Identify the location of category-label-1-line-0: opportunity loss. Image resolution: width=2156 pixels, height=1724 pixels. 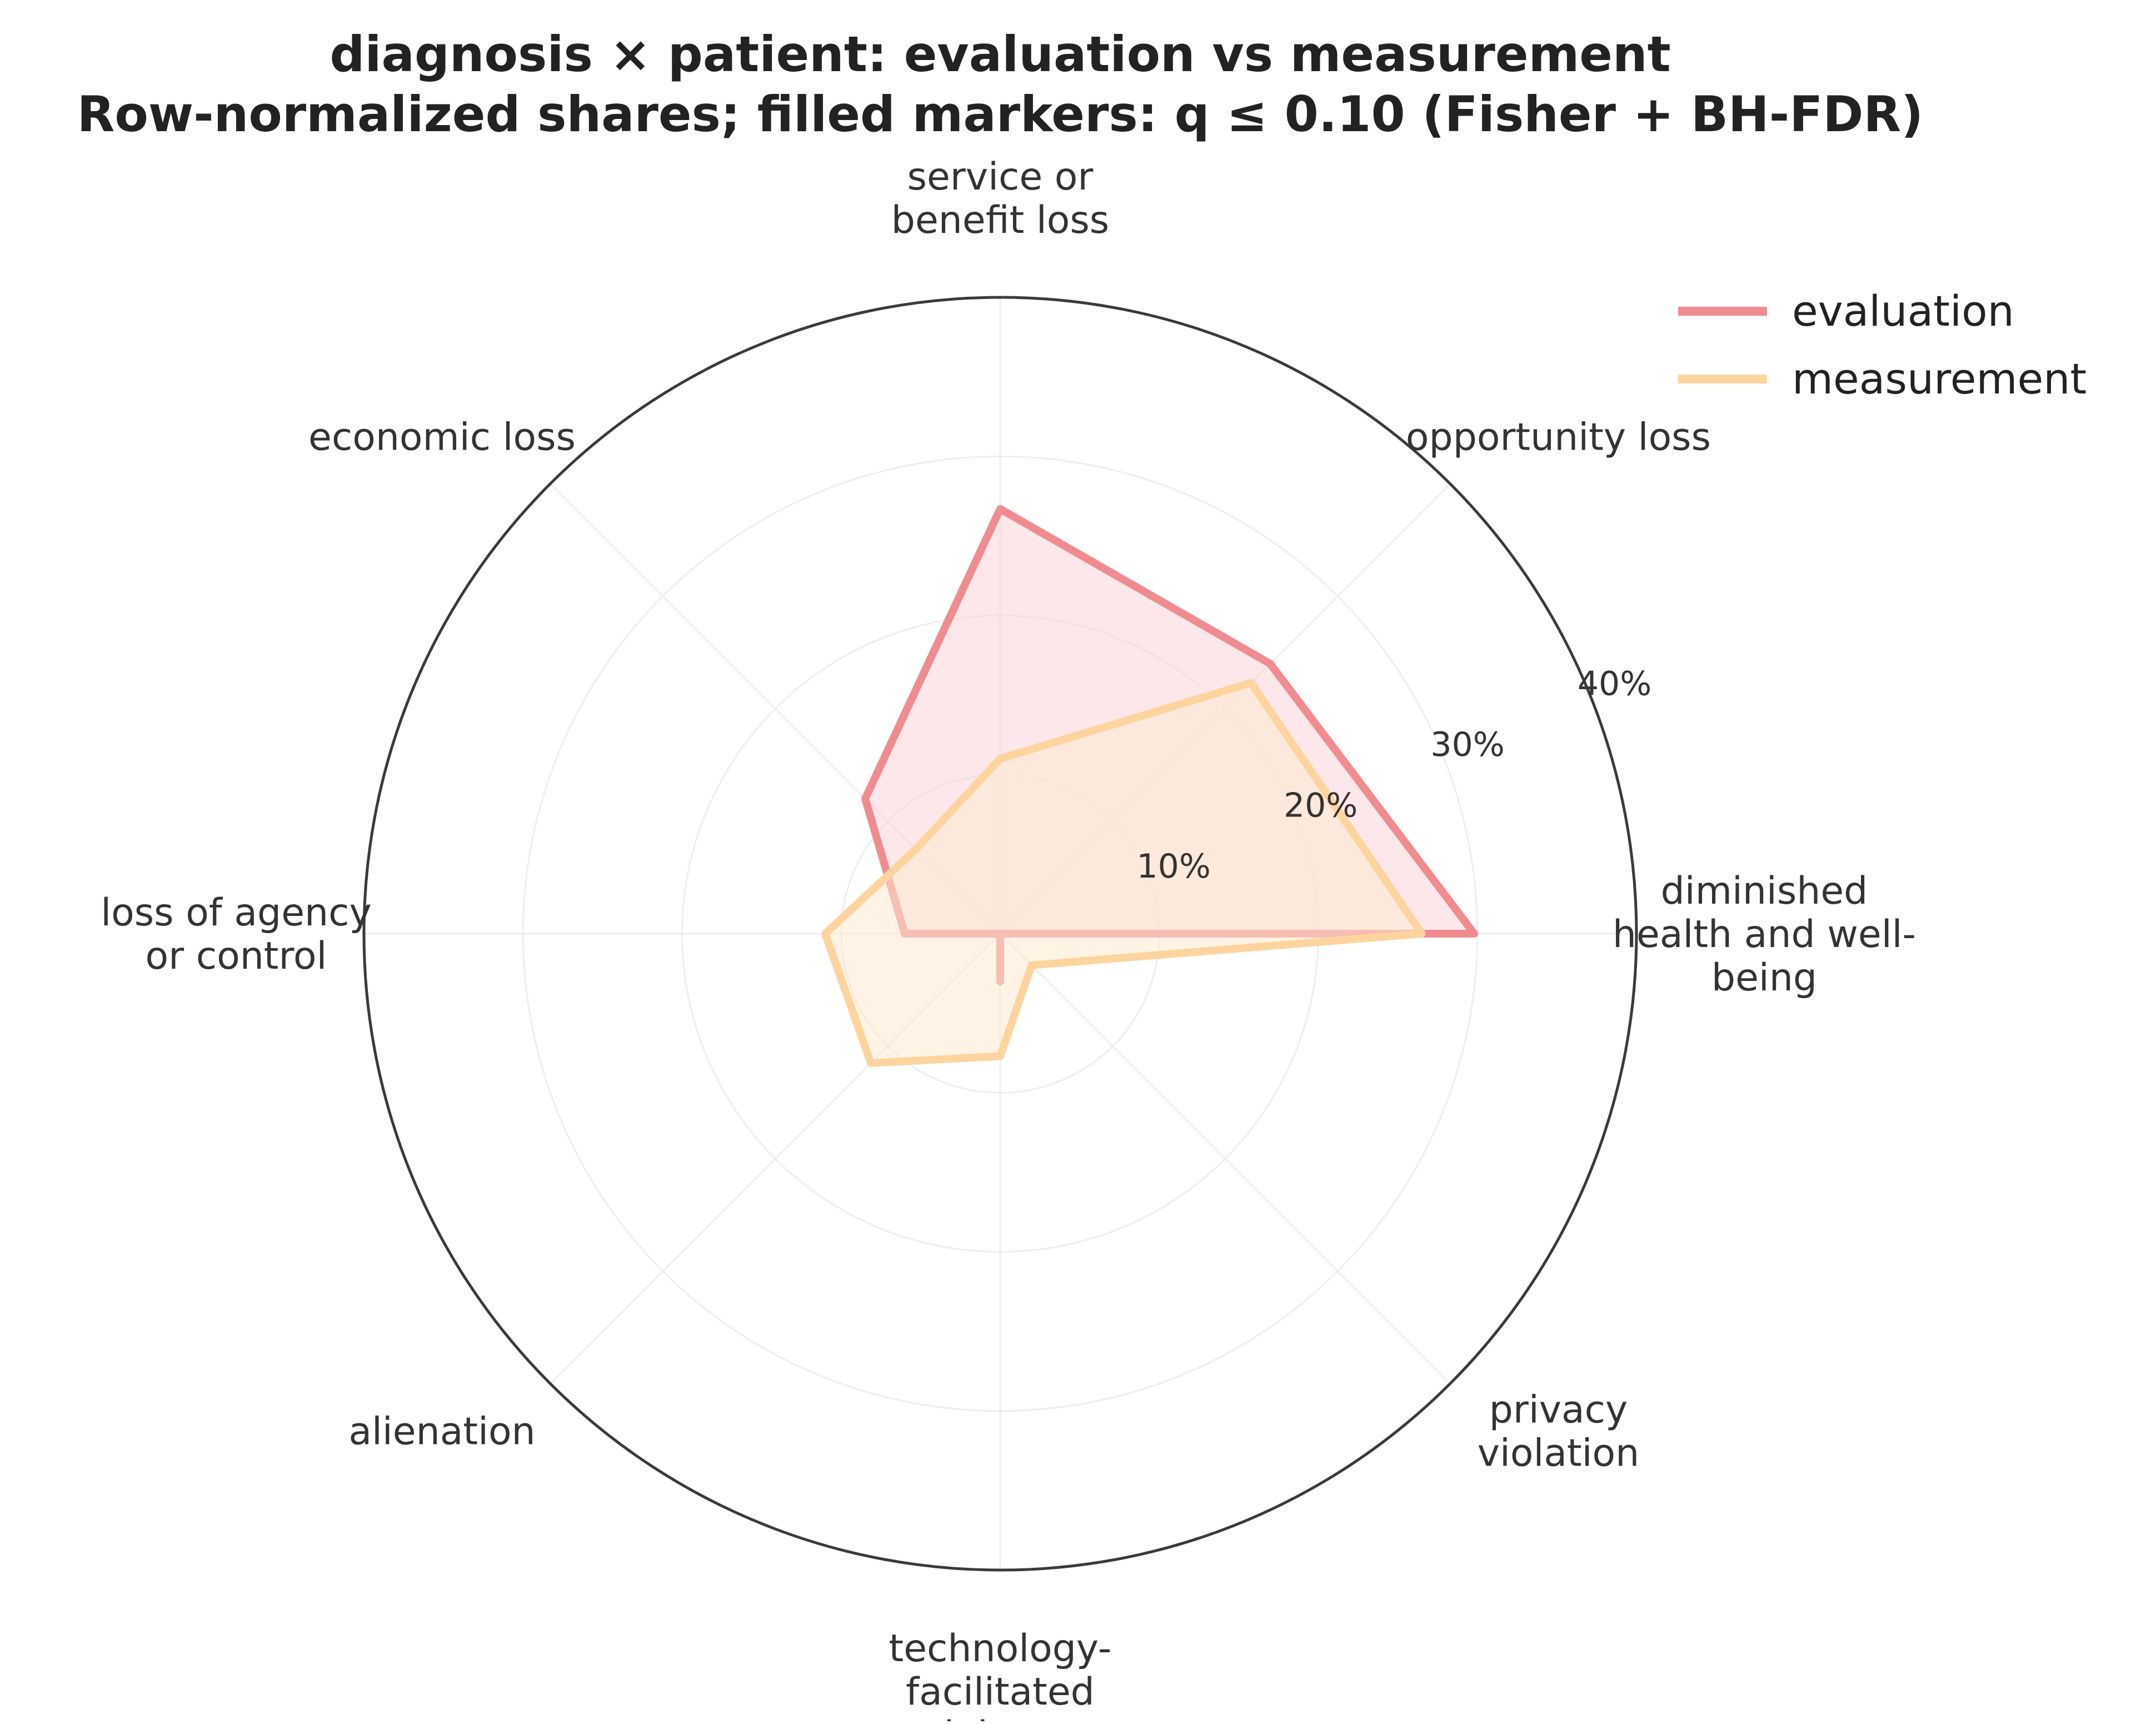
(1559, 438).